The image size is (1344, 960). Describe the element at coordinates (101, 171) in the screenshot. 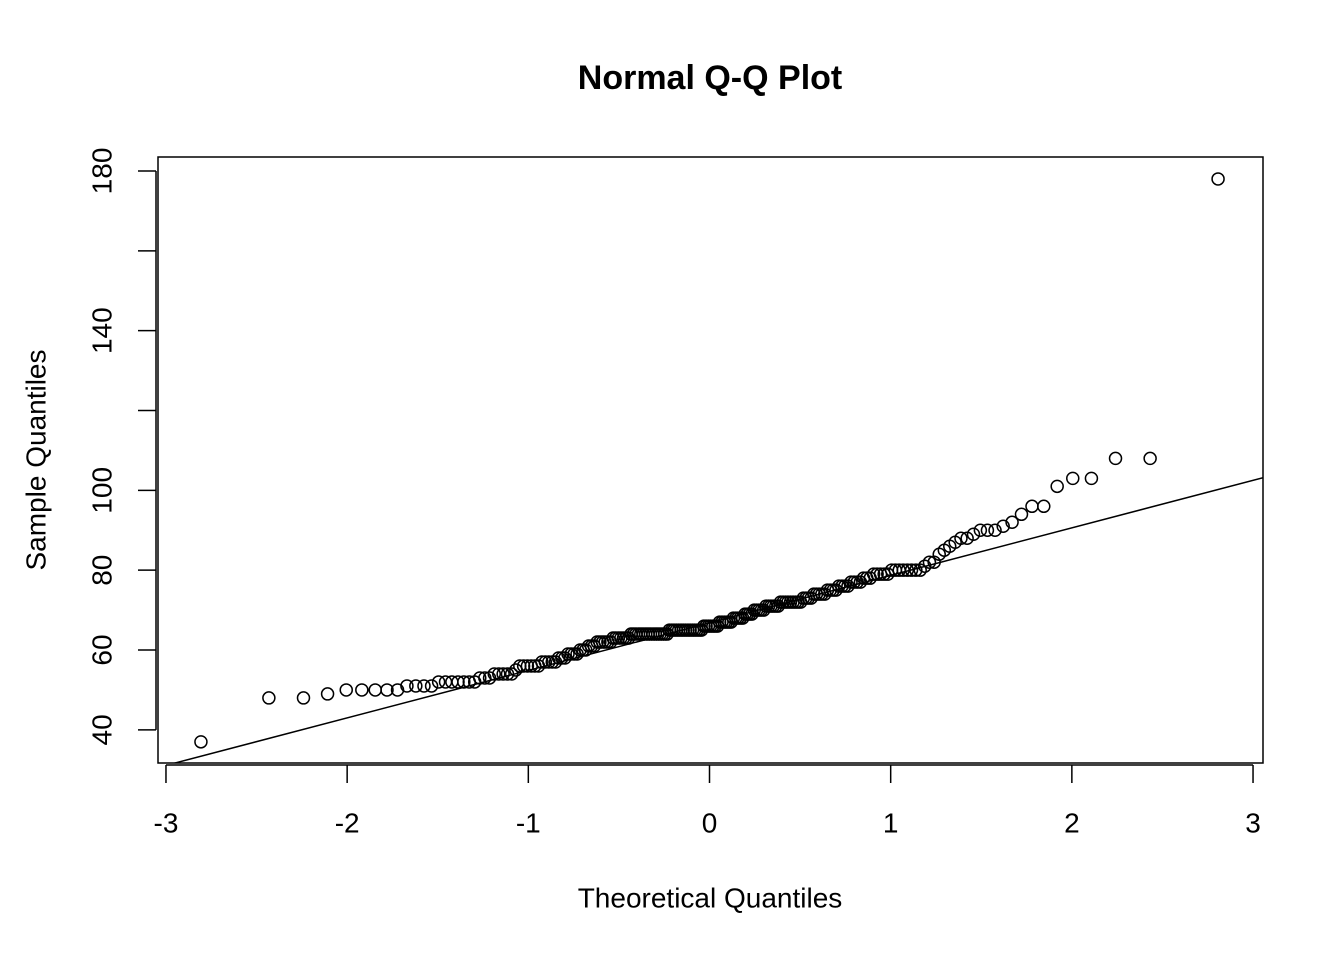

I see `y-tick-label: 180` at that location.